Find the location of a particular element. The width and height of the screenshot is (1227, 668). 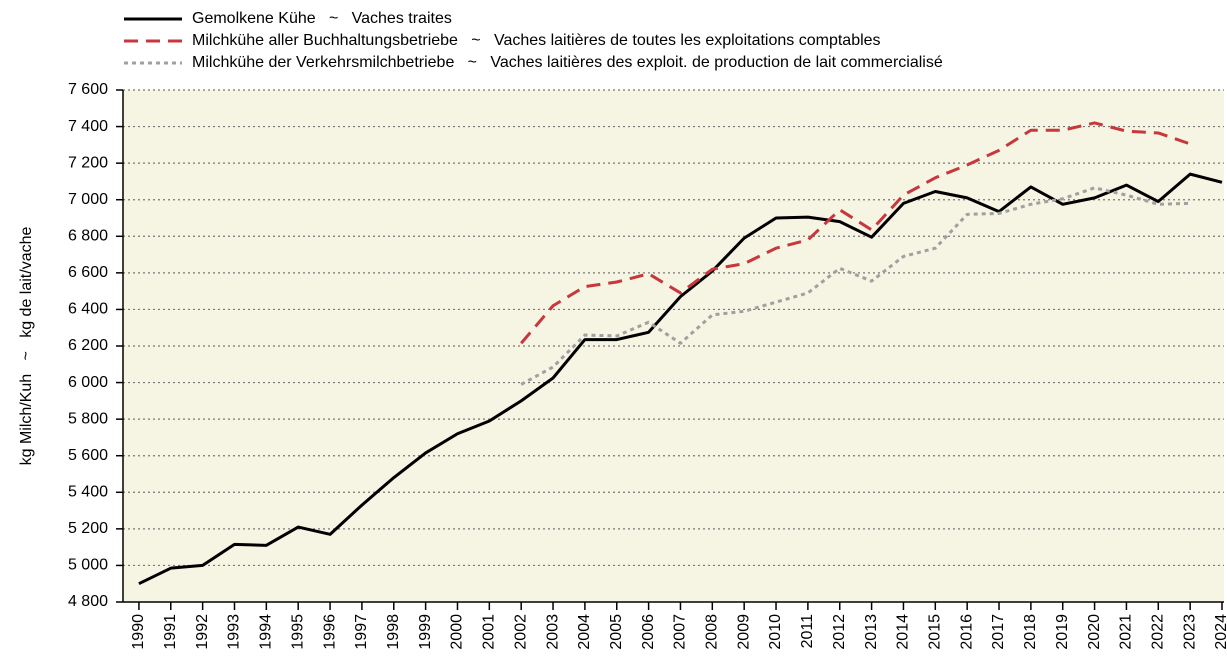

x-tick-label: 2003 is located at coordinates (552, 632).